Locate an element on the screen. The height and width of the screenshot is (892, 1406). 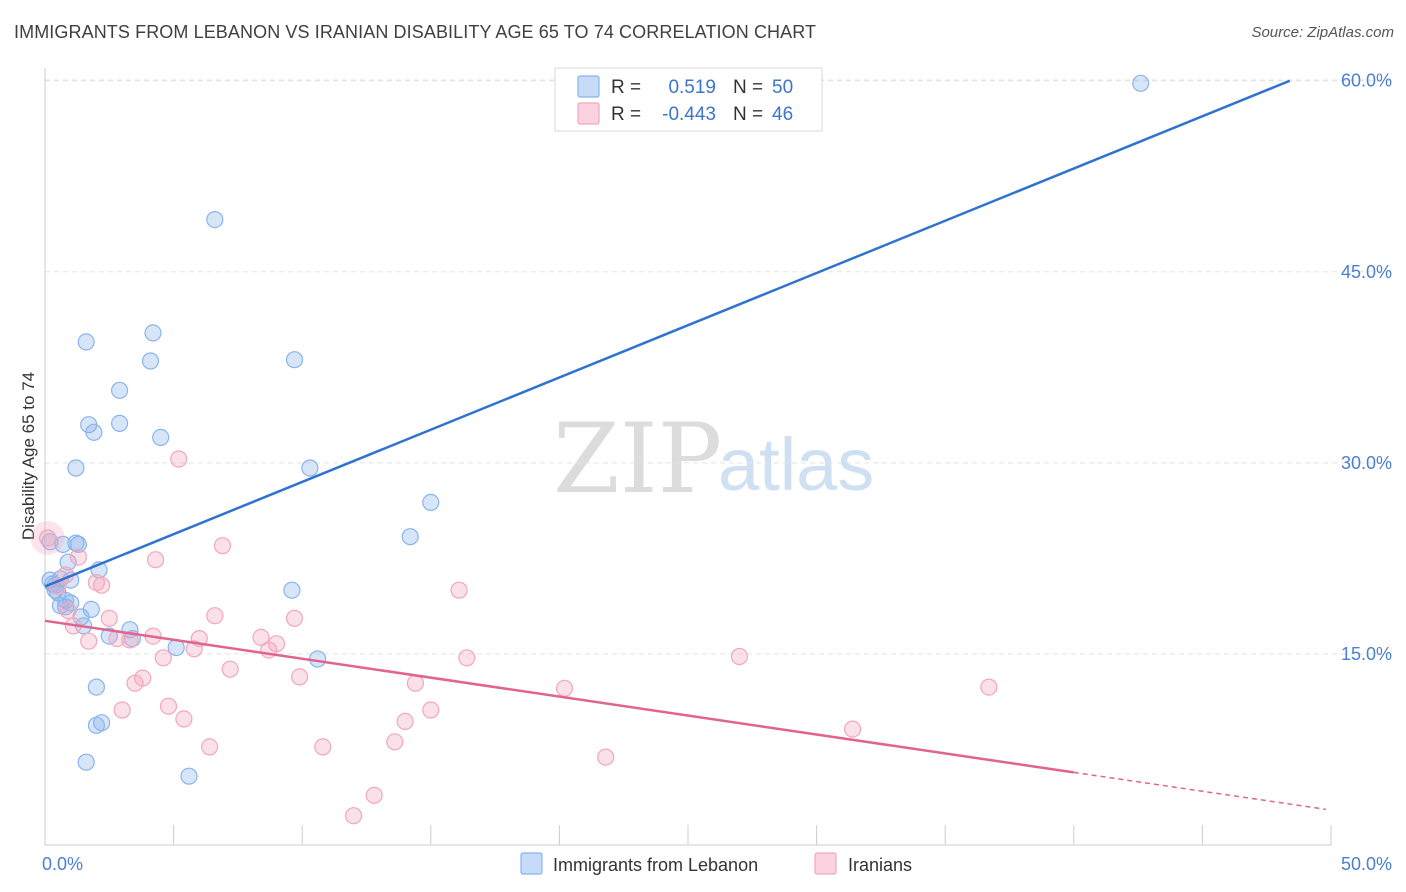
source-credit: Source: ZipAtlas.com is located at coordinates (1322, 32).